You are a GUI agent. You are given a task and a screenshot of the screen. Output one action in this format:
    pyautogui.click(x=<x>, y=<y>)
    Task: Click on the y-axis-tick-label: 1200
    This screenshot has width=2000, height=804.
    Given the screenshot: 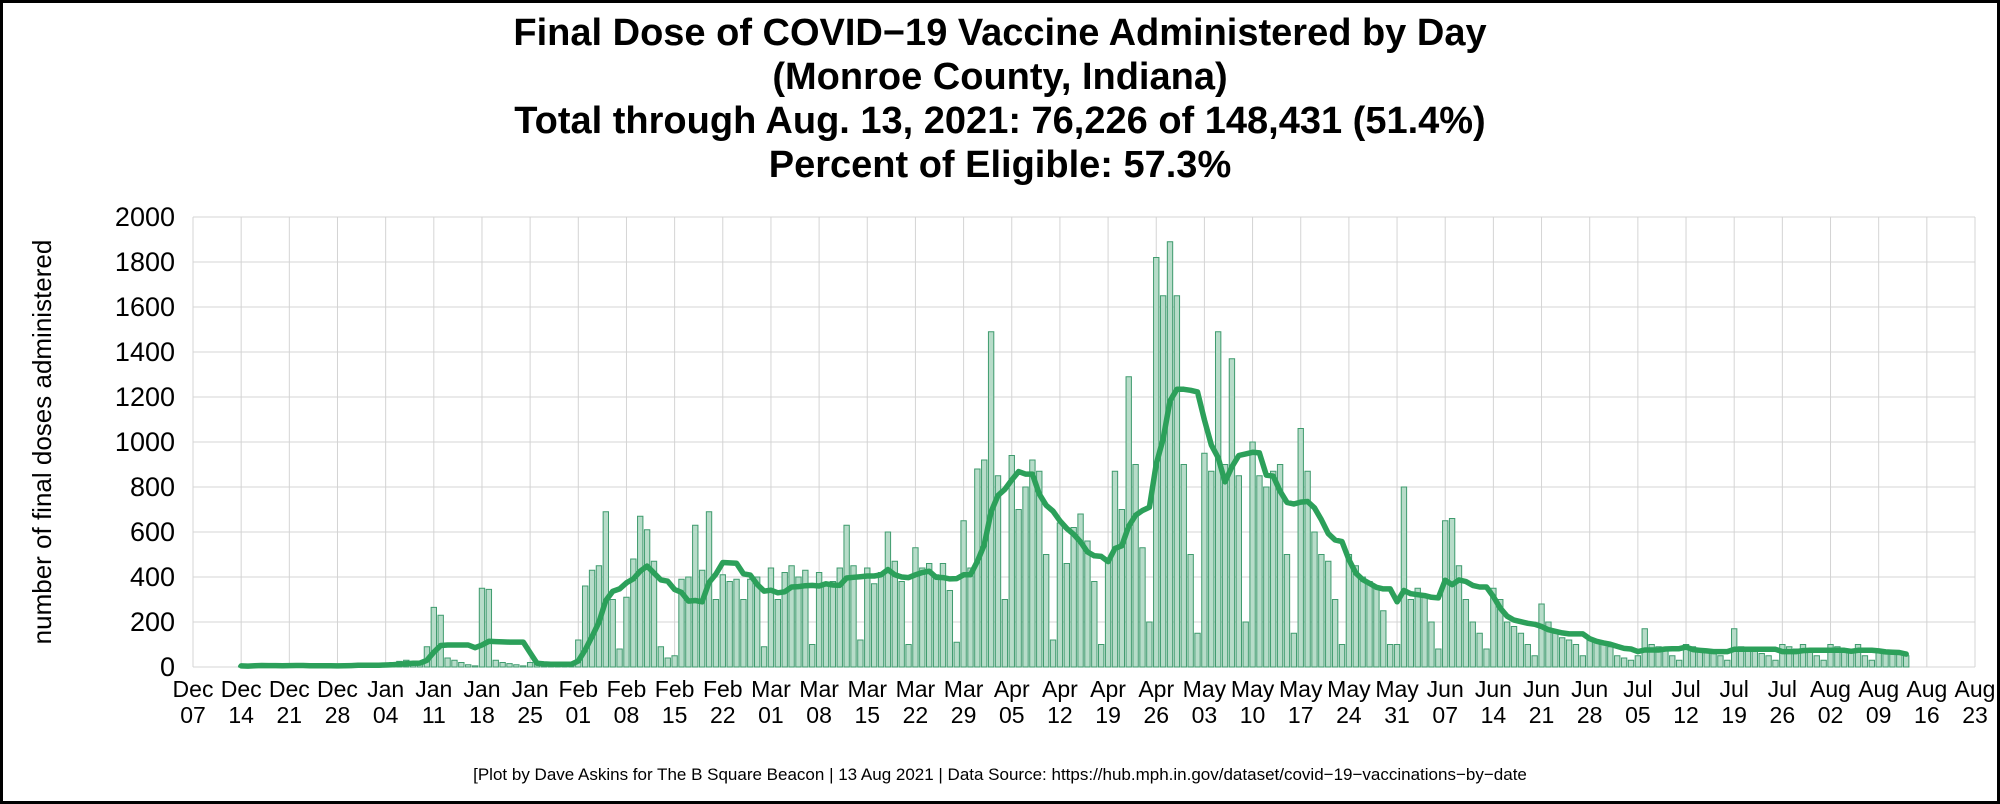 What is the action you would take?
    pyautogui.click(x=145, y=397)
    